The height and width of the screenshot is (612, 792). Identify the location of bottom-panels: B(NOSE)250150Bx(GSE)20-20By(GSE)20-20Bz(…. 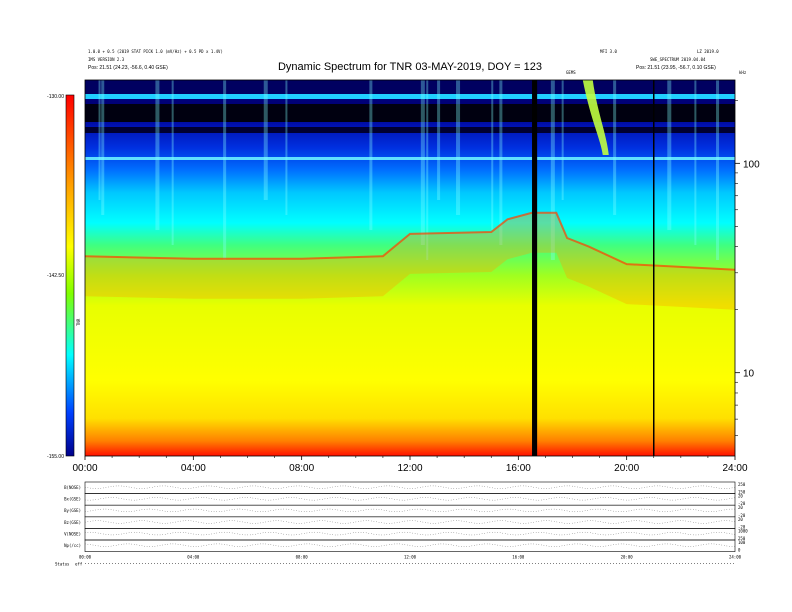
(401, 524).